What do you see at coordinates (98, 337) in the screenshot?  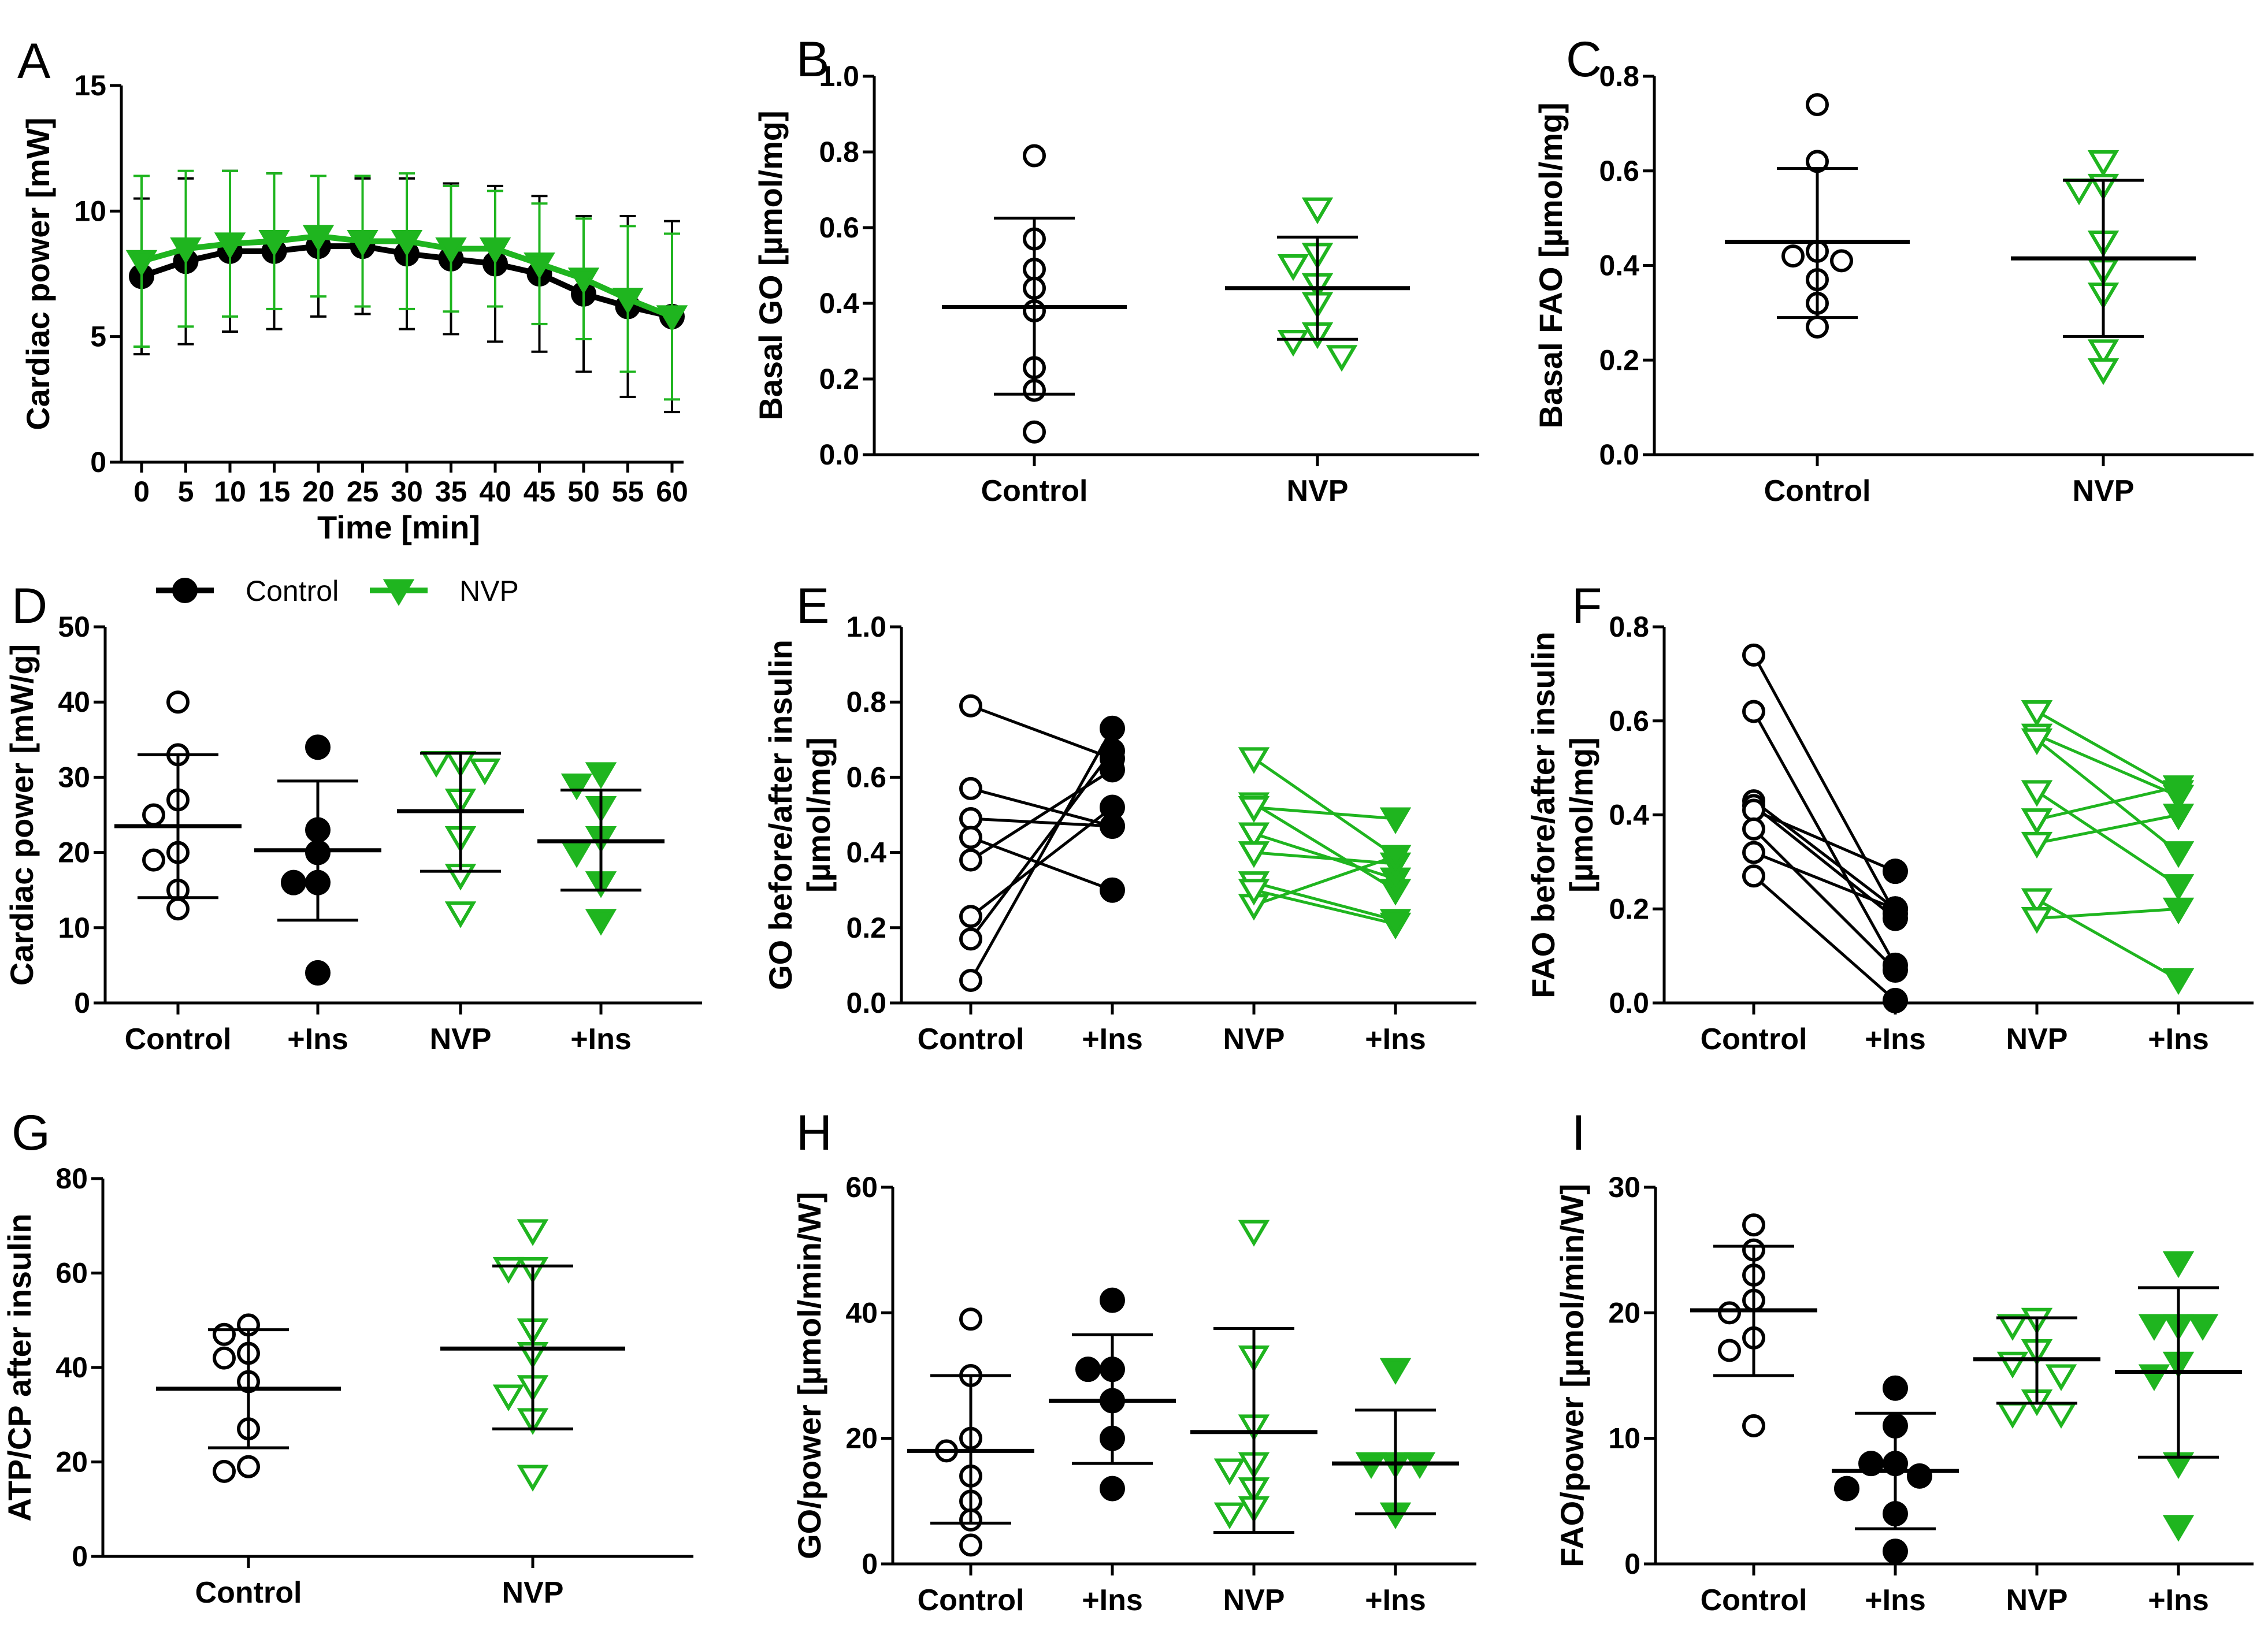 I see `y-tick-label: 5` at bounding box center [98, 337].